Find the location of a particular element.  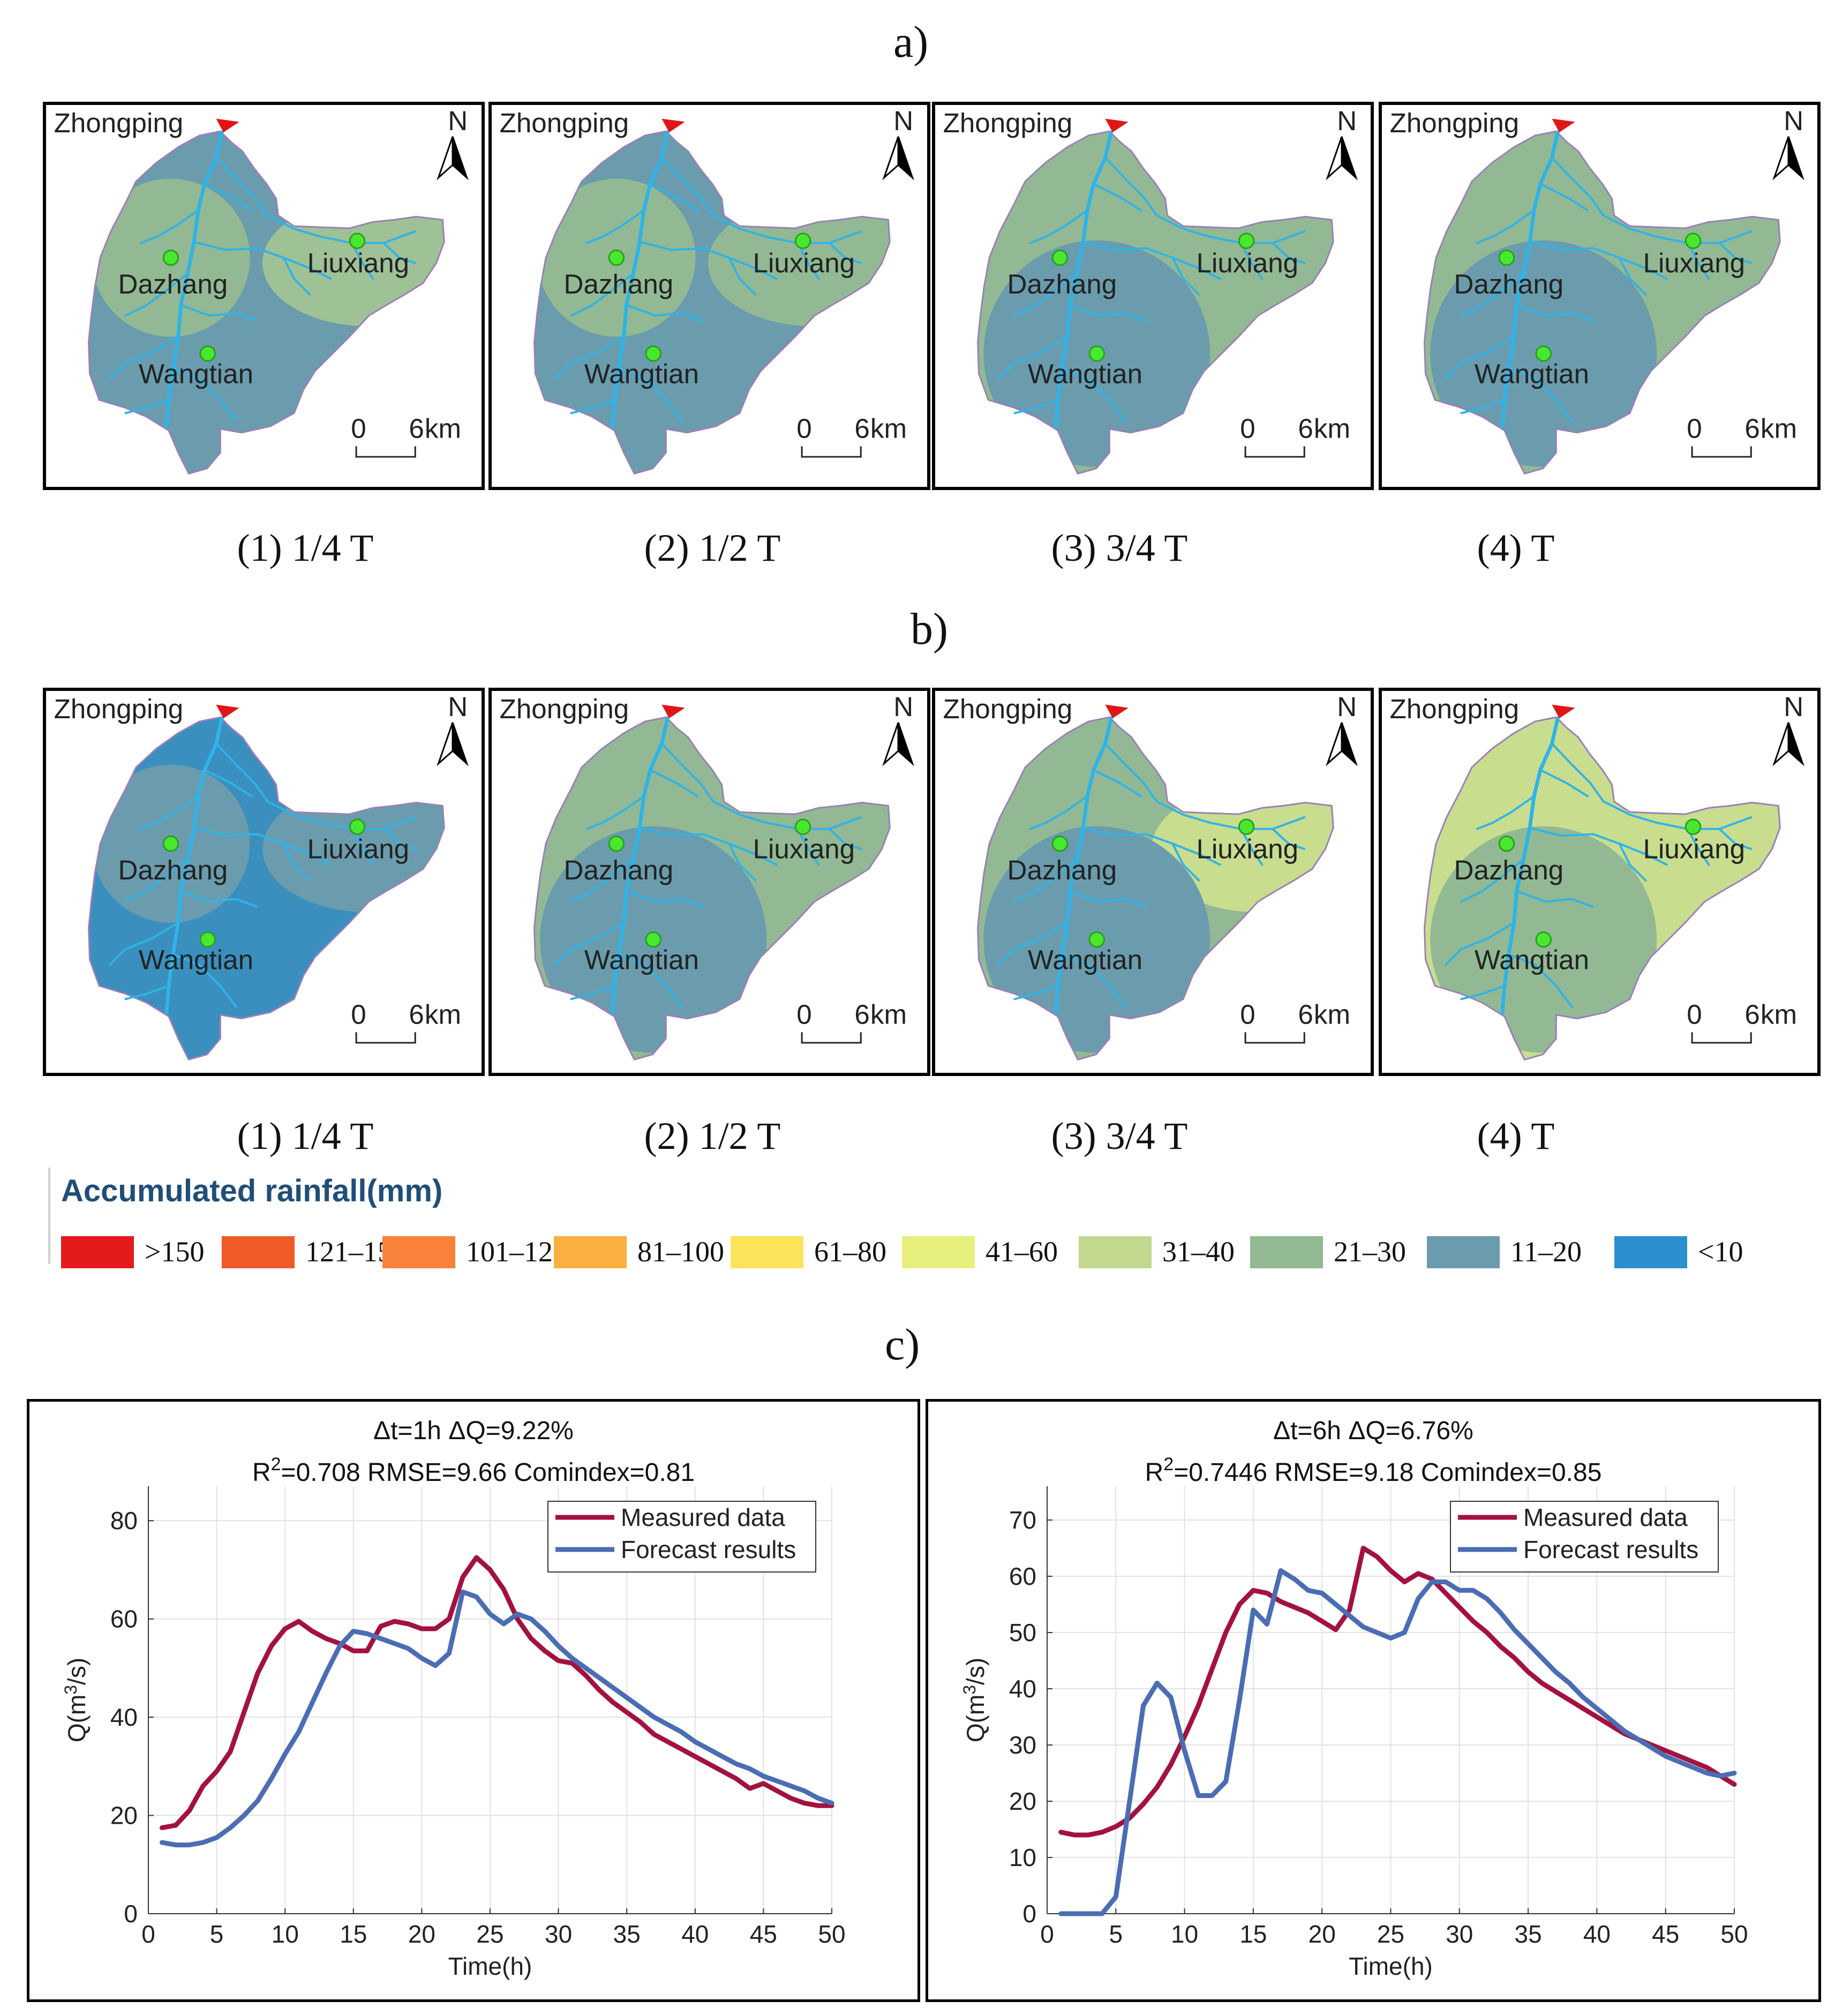

station-liuxiang-label: Liuxiang is located at coordinates (1694, 849).